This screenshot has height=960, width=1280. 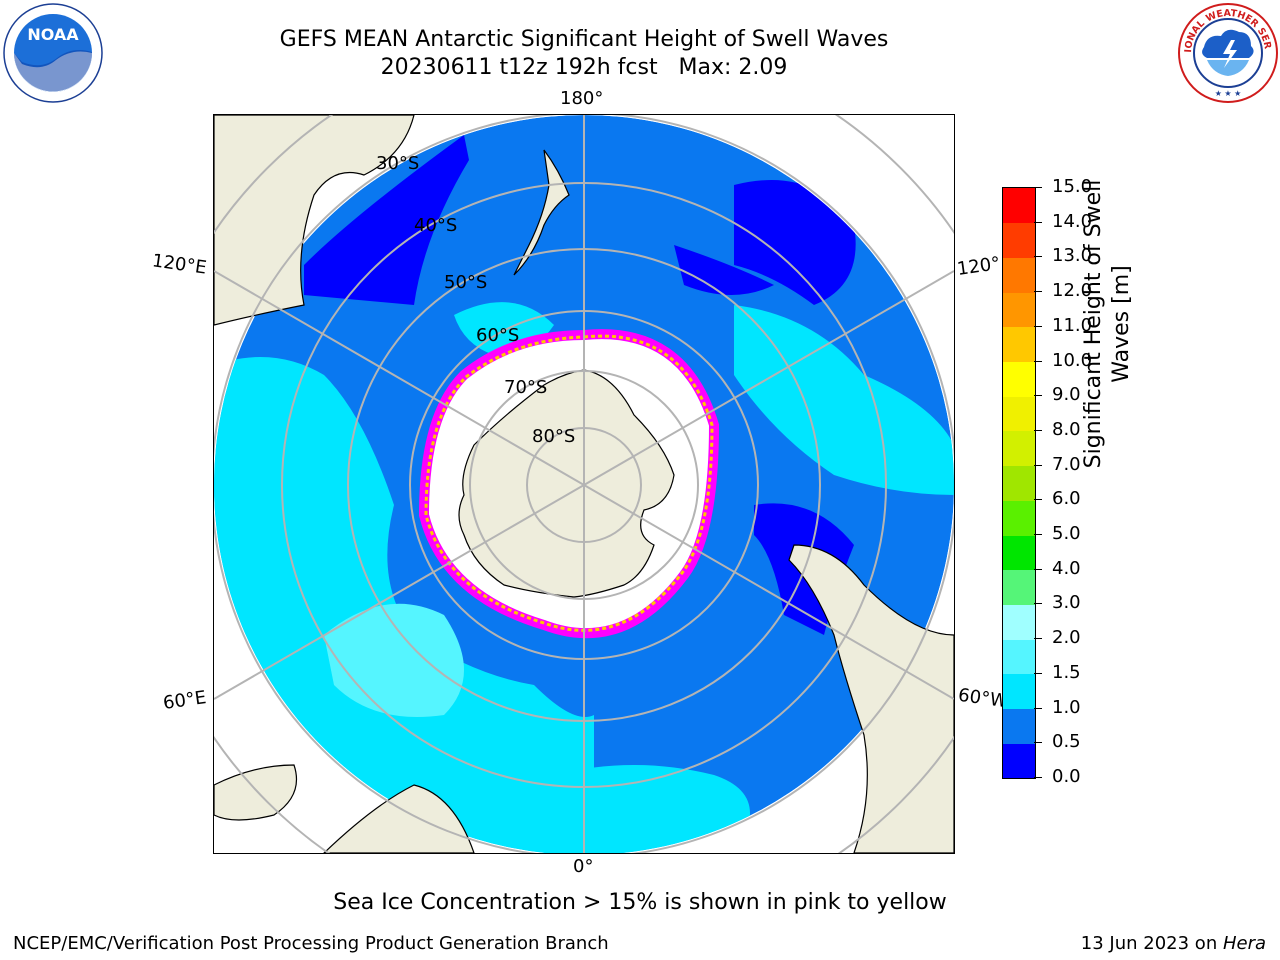 What do you see at coordinates (1066, 534) in the screenshot?
I see `colorbar-tick-label: 5.0` at bounding box center [1066, 534].